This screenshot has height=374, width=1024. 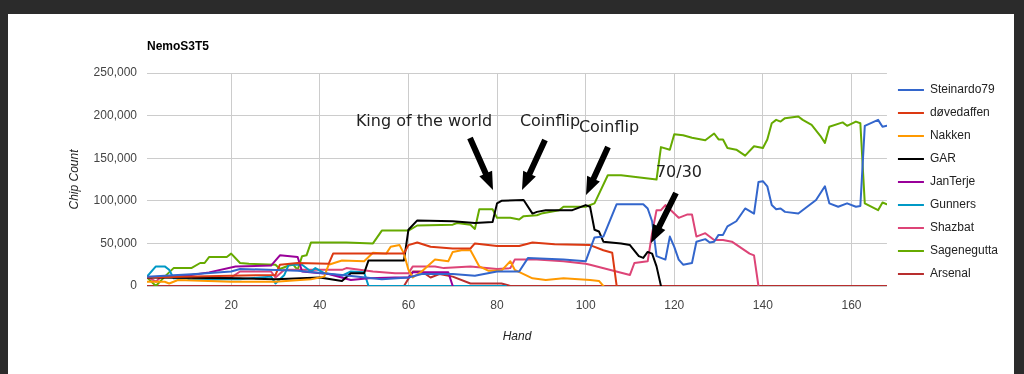 What do you see at coordinates (950, 273) in the screenshot?
I see `legend-label: Arsenal` at bounding box center [950, 273].